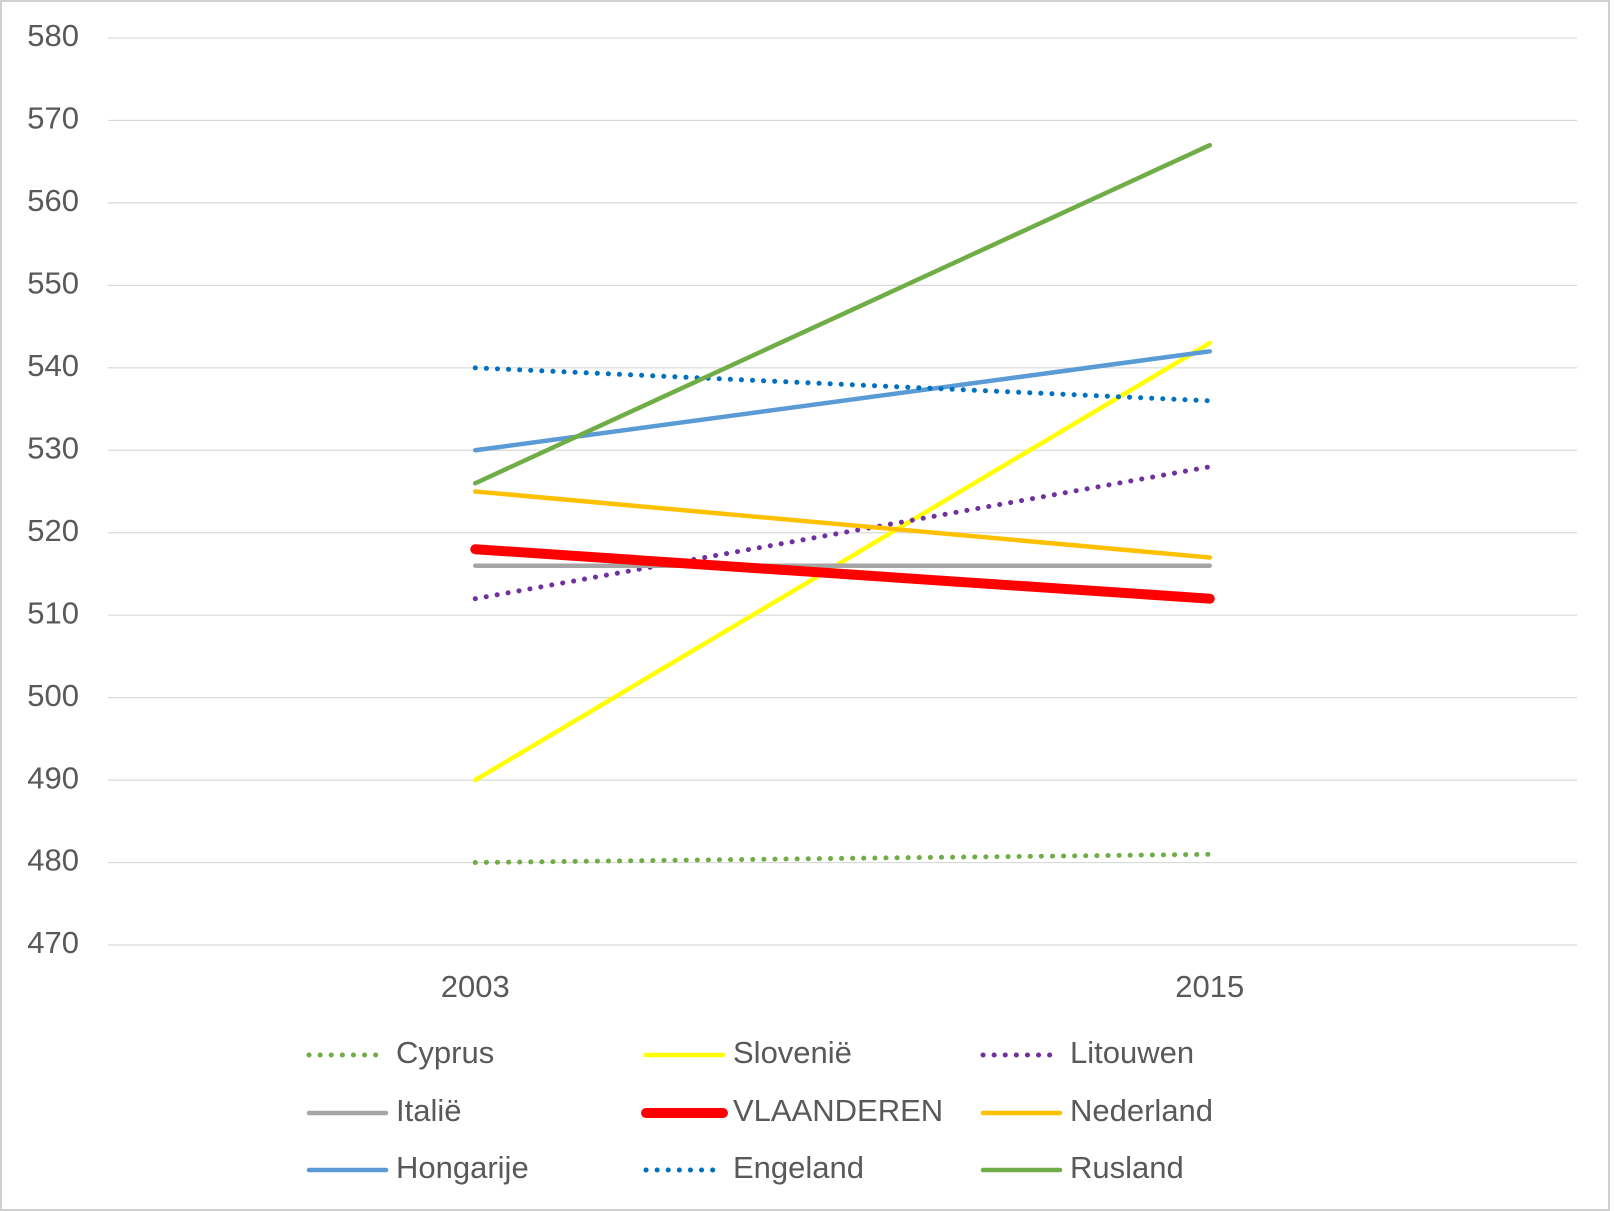 The image size is (1614, 1211). I want to click on y-tick-label: 550, so click(53, 283).